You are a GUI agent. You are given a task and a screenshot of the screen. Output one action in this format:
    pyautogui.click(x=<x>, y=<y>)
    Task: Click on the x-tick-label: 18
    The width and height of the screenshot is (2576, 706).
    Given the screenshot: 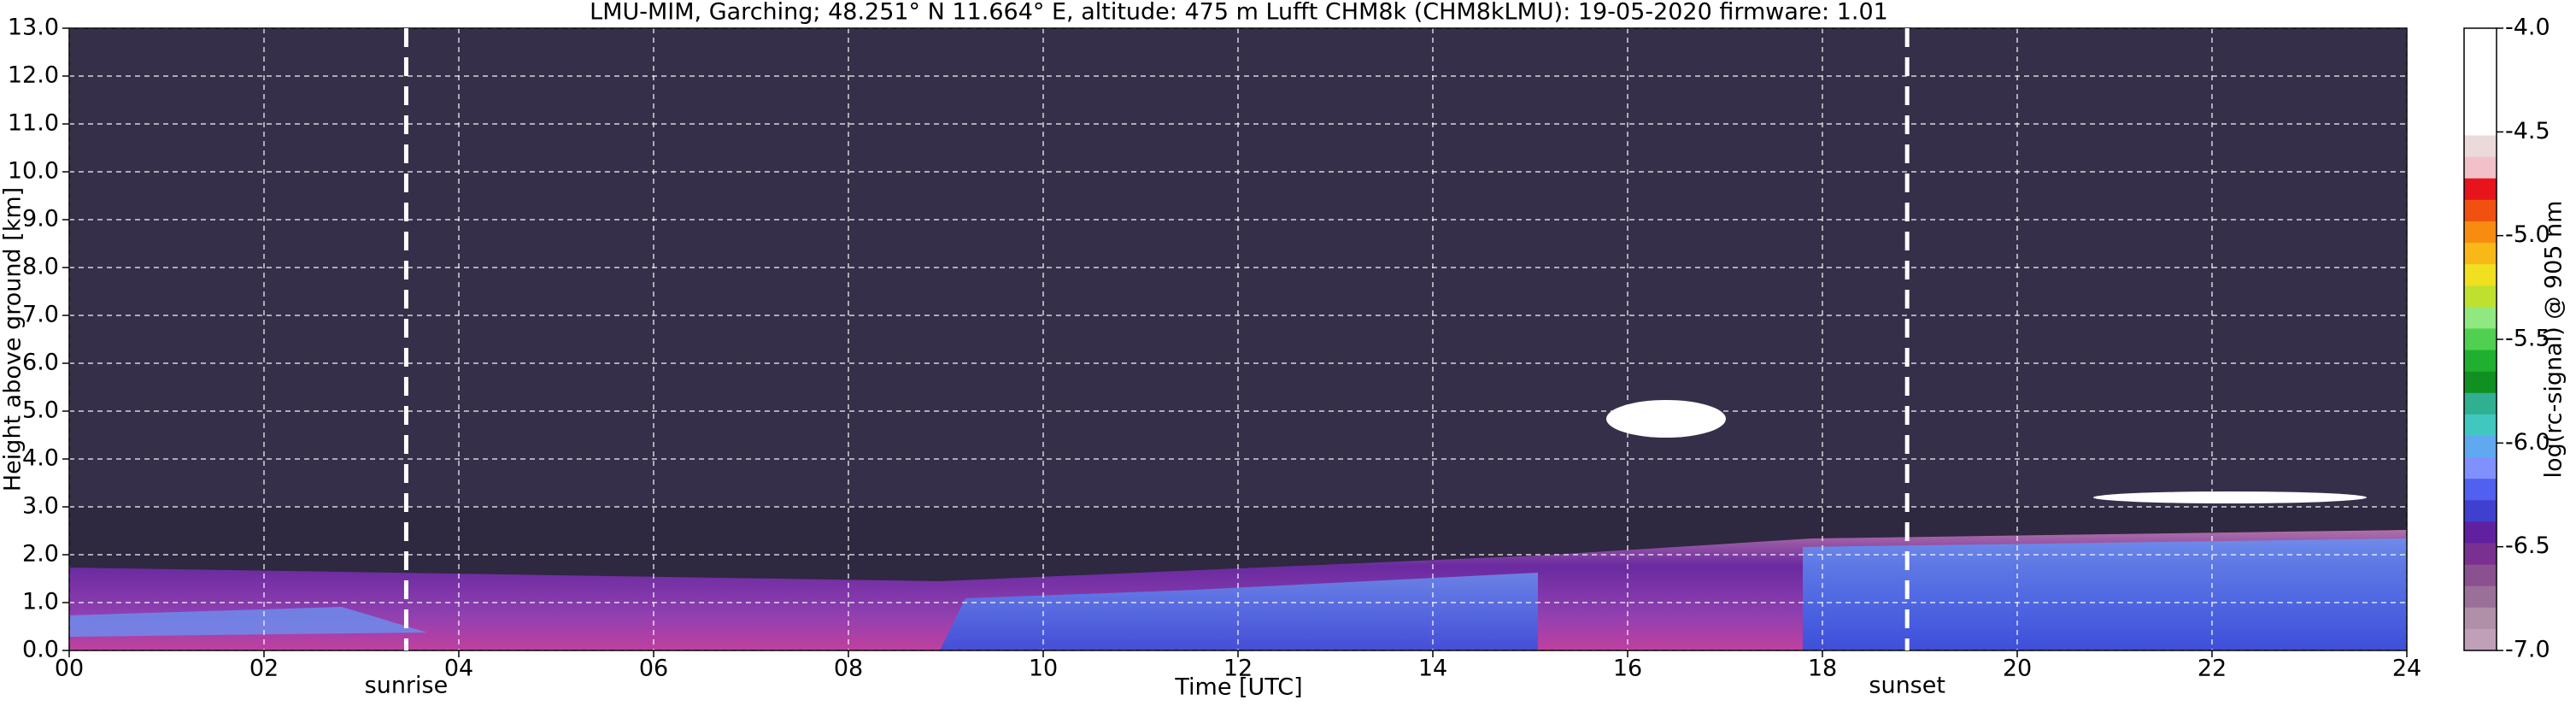 What is the action you would take?
    pyautogui.click(x=1822, y=669)
    